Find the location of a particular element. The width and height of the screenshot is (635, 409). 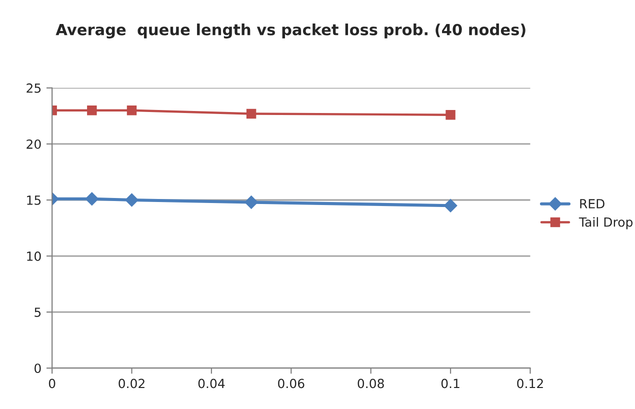

x-tick-label: 0.12 is located at coordinates (530, 383).